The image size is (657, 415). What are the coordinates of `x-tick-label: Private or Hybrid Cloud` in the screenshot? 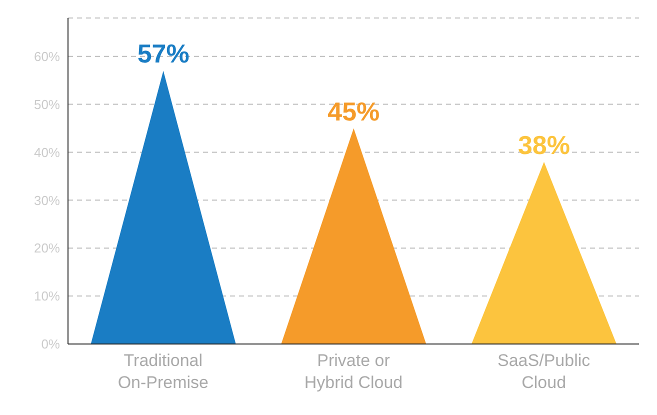 It's located at (353, 371).